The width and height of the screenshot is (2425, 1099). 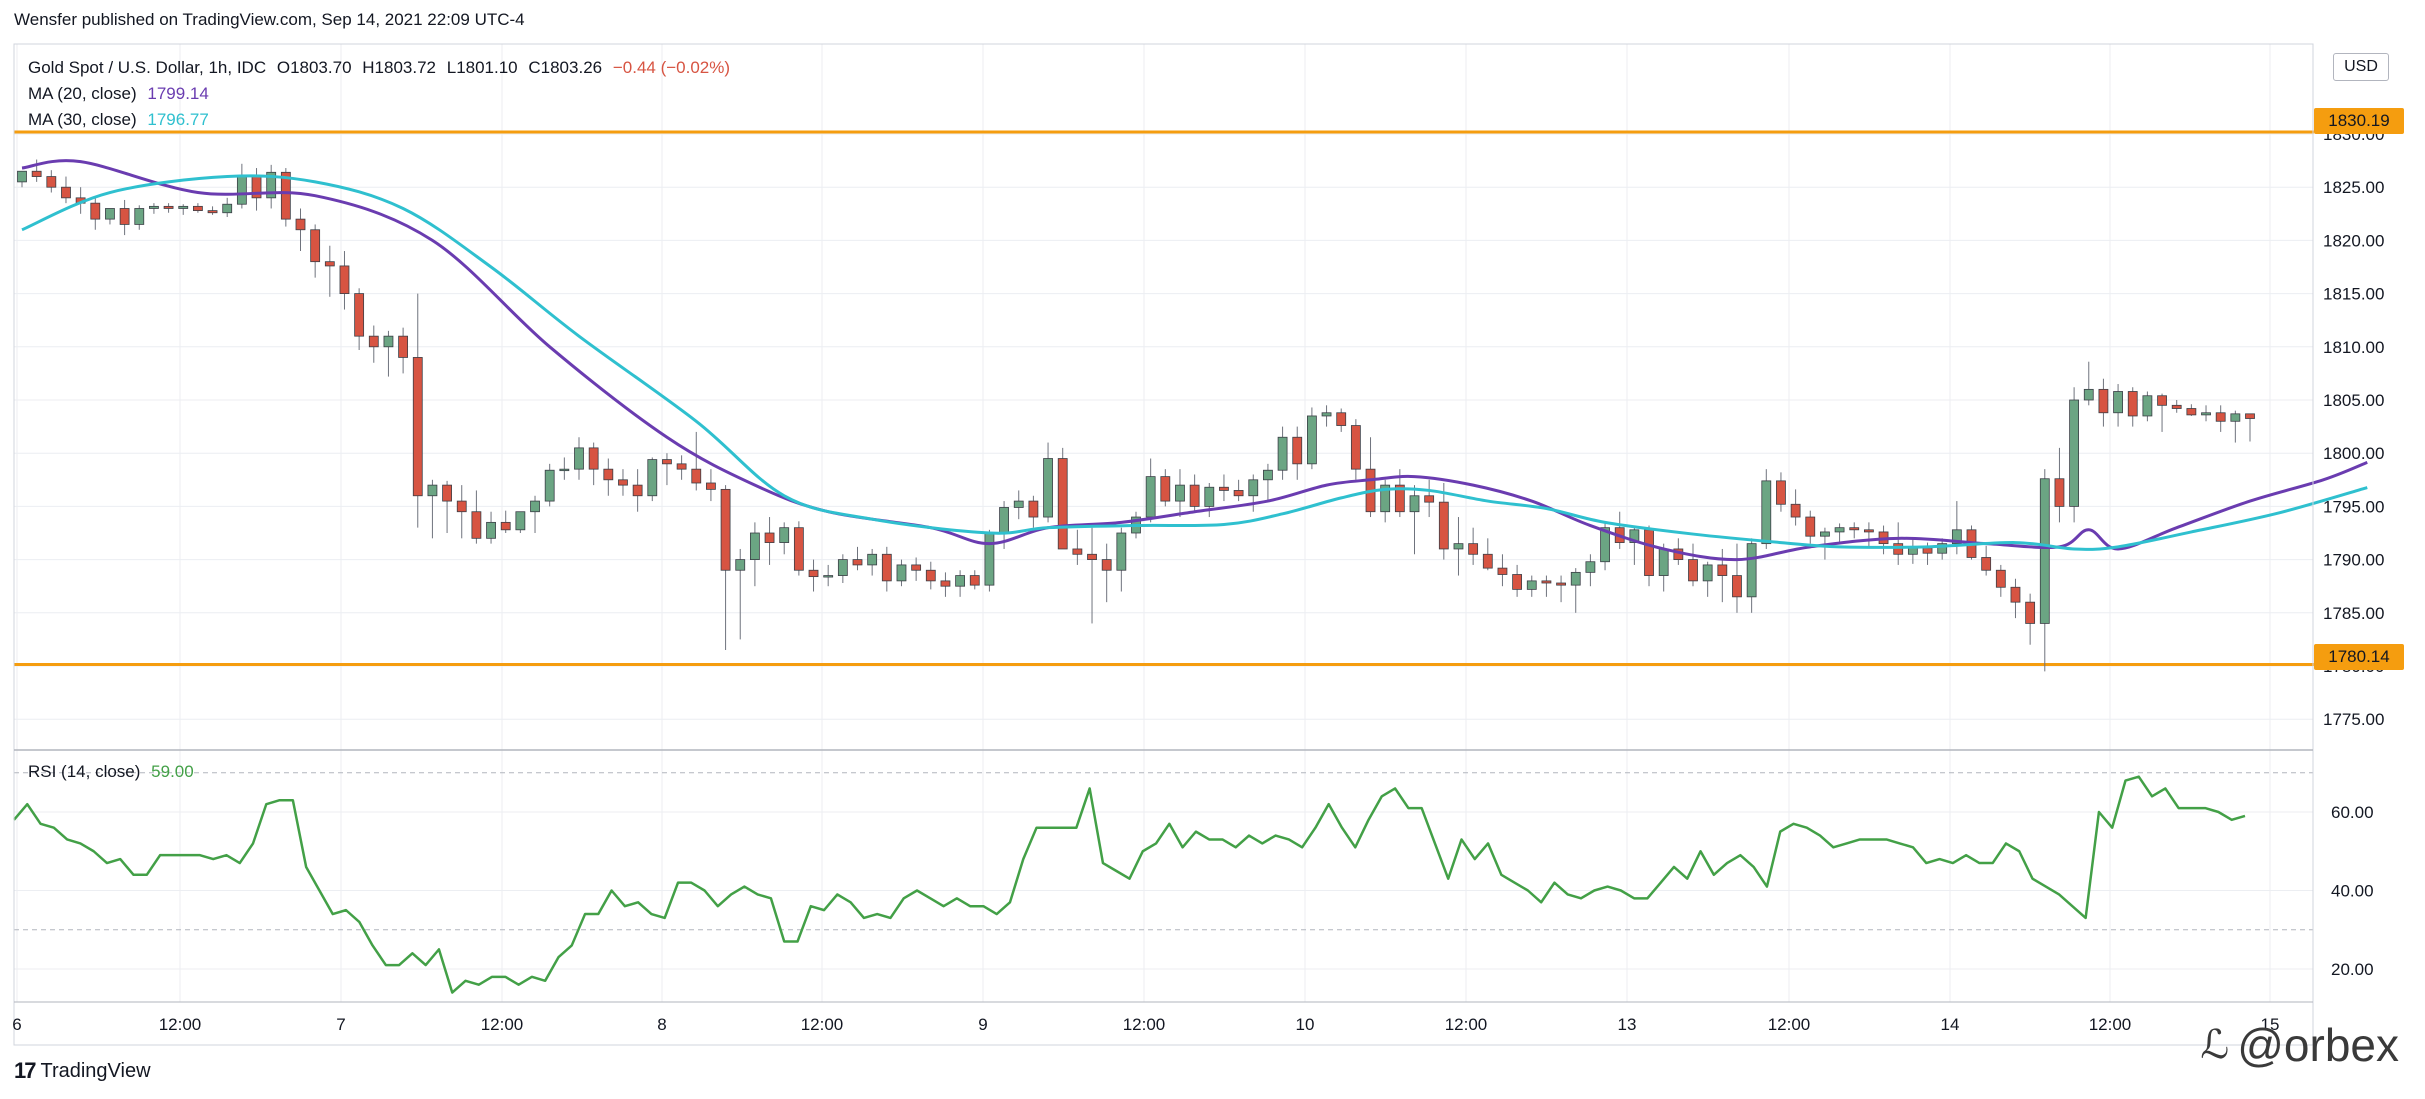 I want to click on rsi-tick-label: 60.00, so click(x=2352, y=812).